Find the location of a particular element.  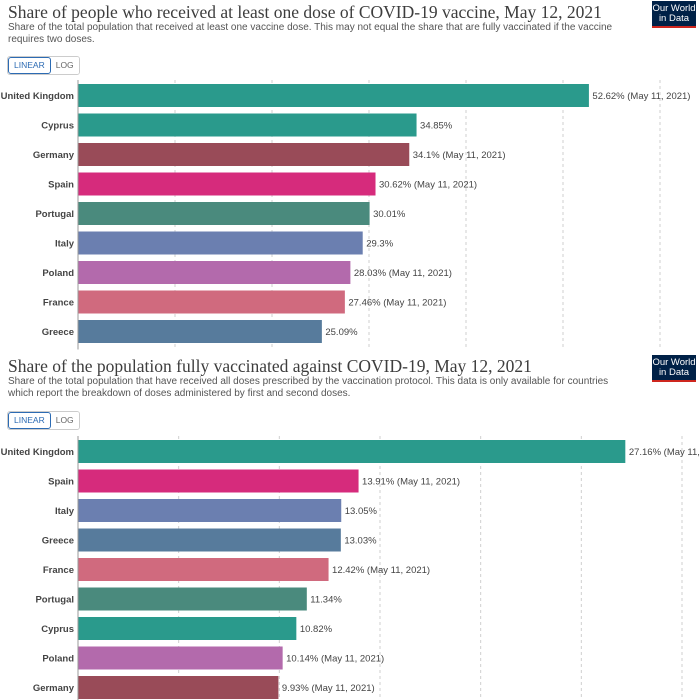

value-label: 12.42% (May 11, 2021) is located at coordinates (381, 570).